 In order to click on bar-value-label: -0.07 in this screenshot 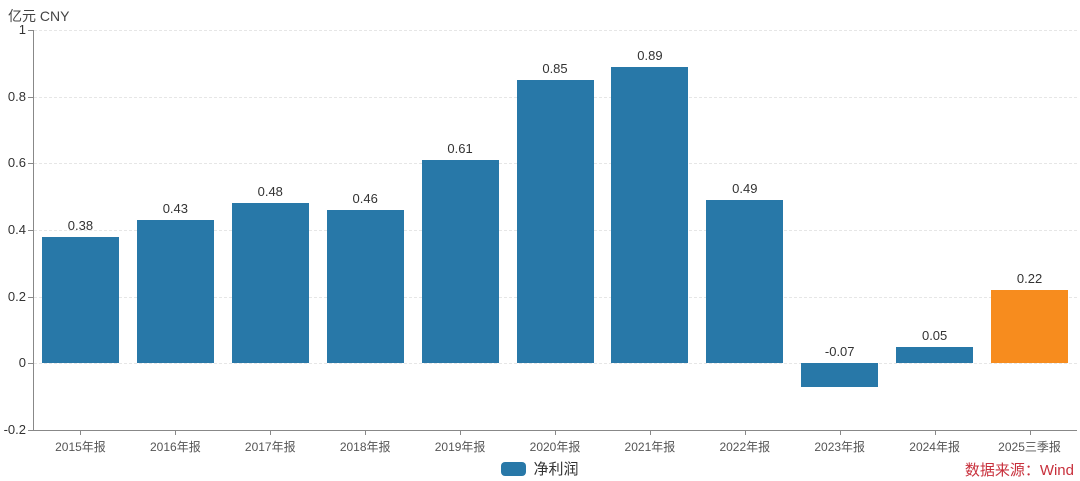, I will do `click(839, 352)`.